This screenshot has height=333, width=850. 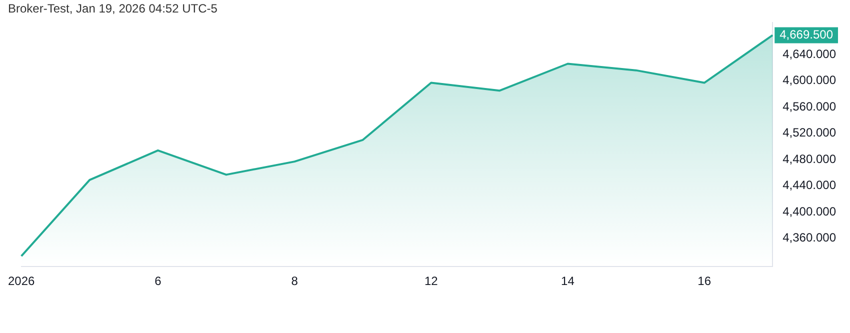 I want to click on x-tick-label: 6, so click(x=158, y=281).